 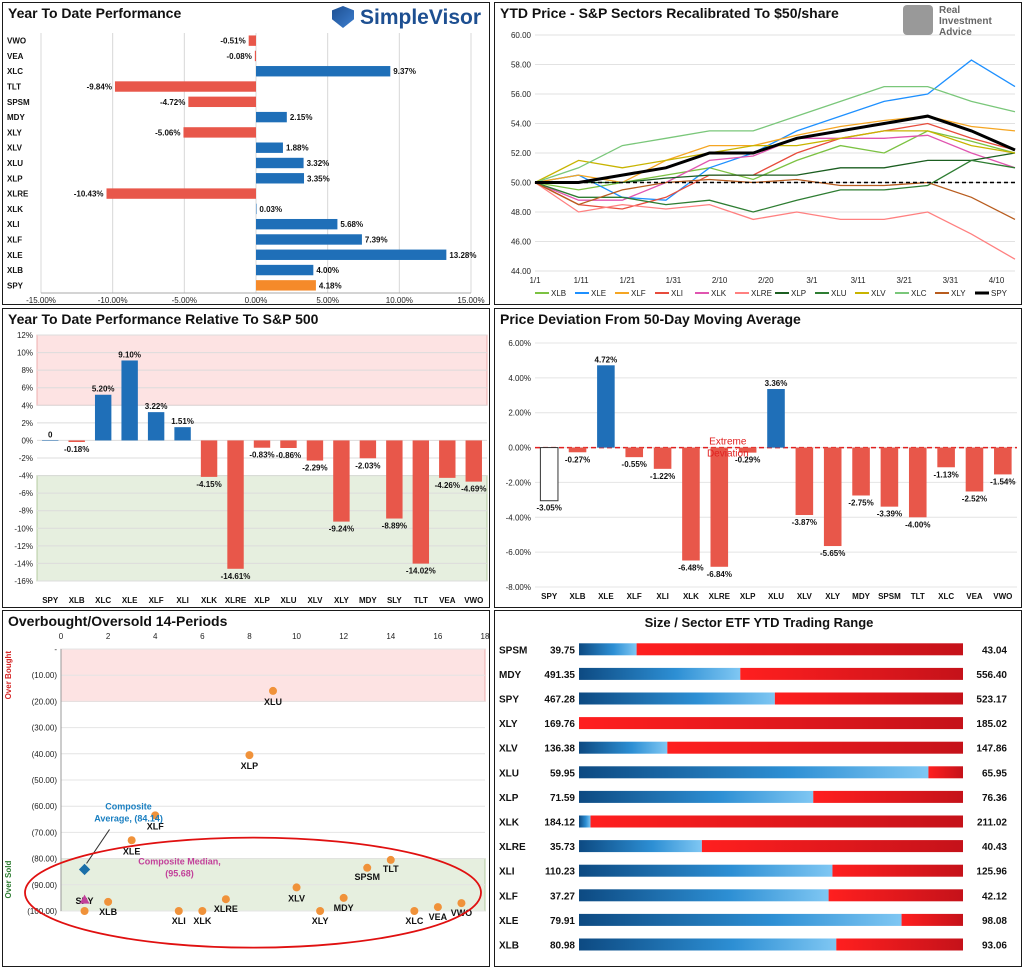 What do you see at coordinates (320, 921) in the screenshot?
I see `point-label: XLY` at bounding box center [320, 921].